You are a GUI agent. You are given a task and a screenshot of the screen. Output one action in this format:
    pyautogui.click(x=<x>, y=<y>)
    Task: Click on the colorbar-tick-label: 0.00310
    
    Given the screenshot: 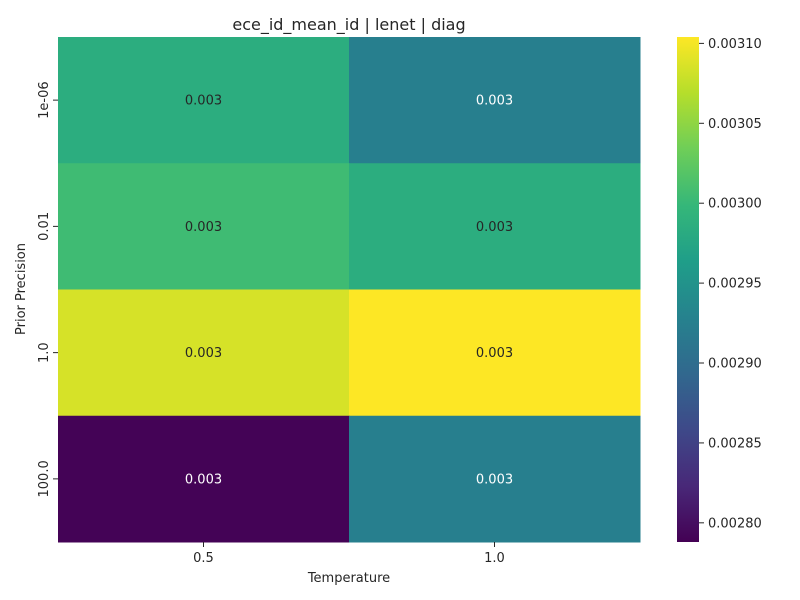 What is the action you would take?
    pyautogui.click(x=735, y=44)
    